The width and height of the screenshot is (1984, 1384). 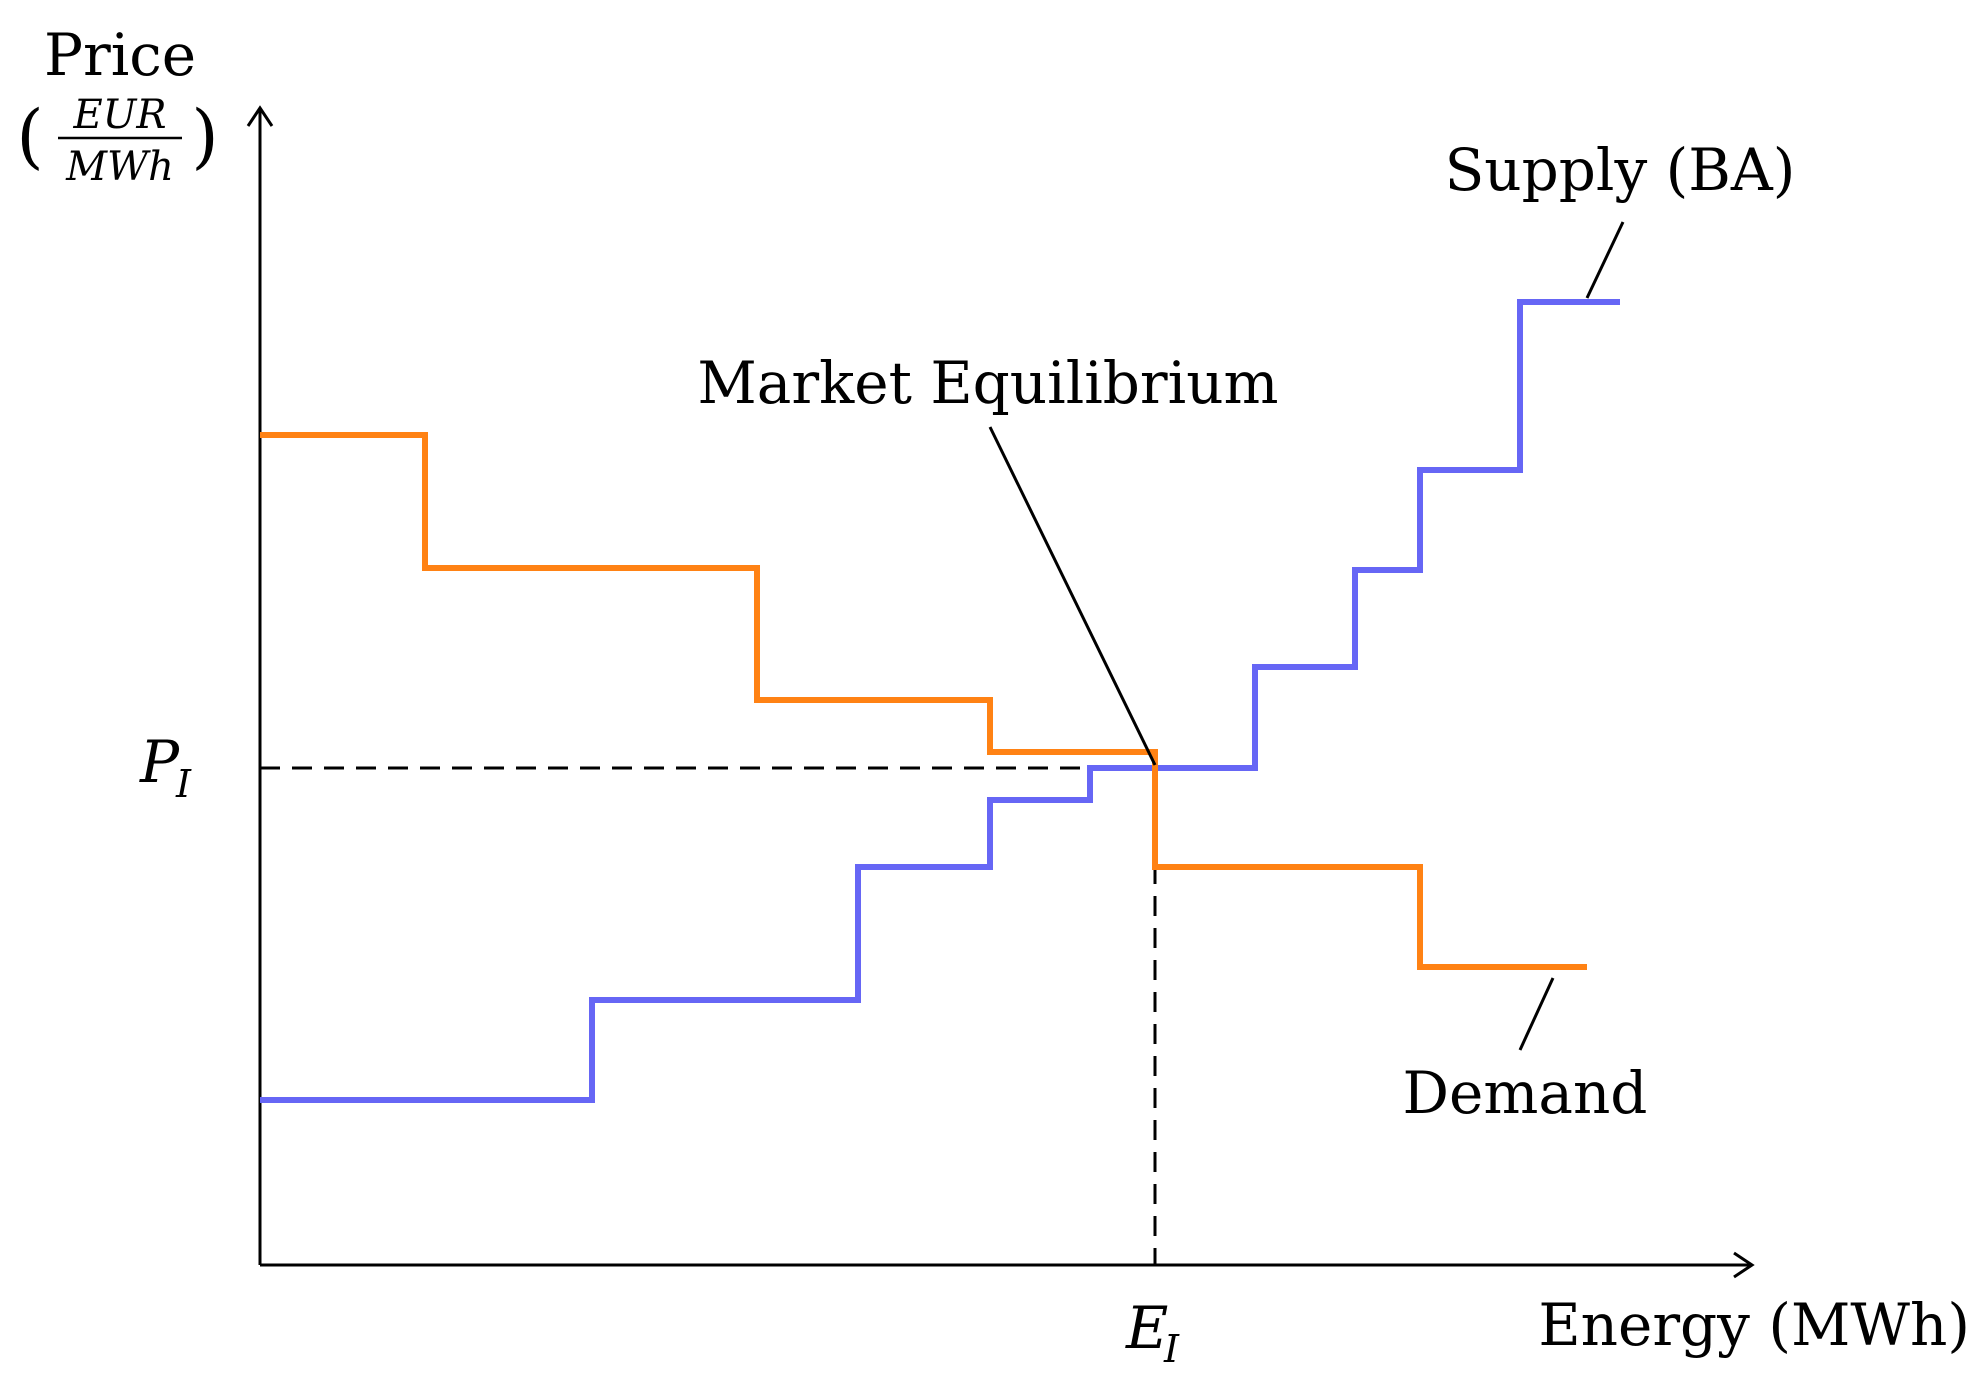 What do you see at coordinates (1754, 1325) in the screenshot?
I see `x-axis-title: Energy (MWh)` at bounding box center [1754, 1325].